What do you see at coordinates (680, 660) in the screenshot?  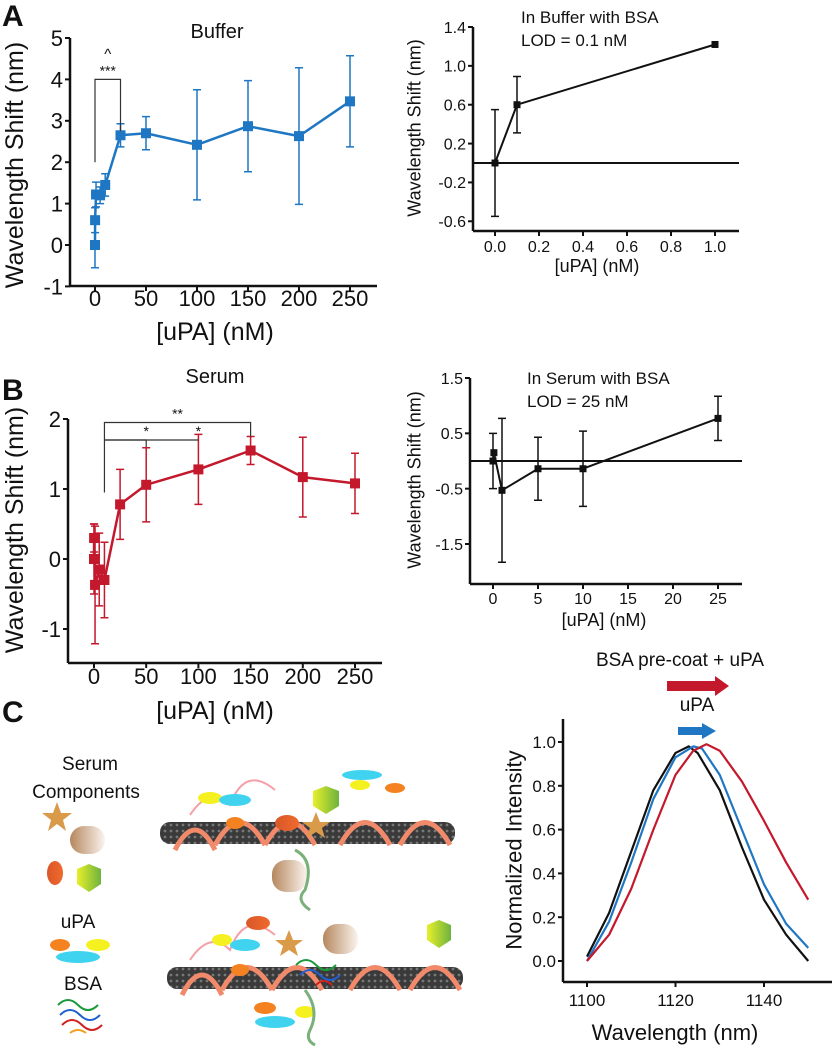 I see `shift-arrow-label: BSA pre-coat + uPA` at bounding box center [680, 660].